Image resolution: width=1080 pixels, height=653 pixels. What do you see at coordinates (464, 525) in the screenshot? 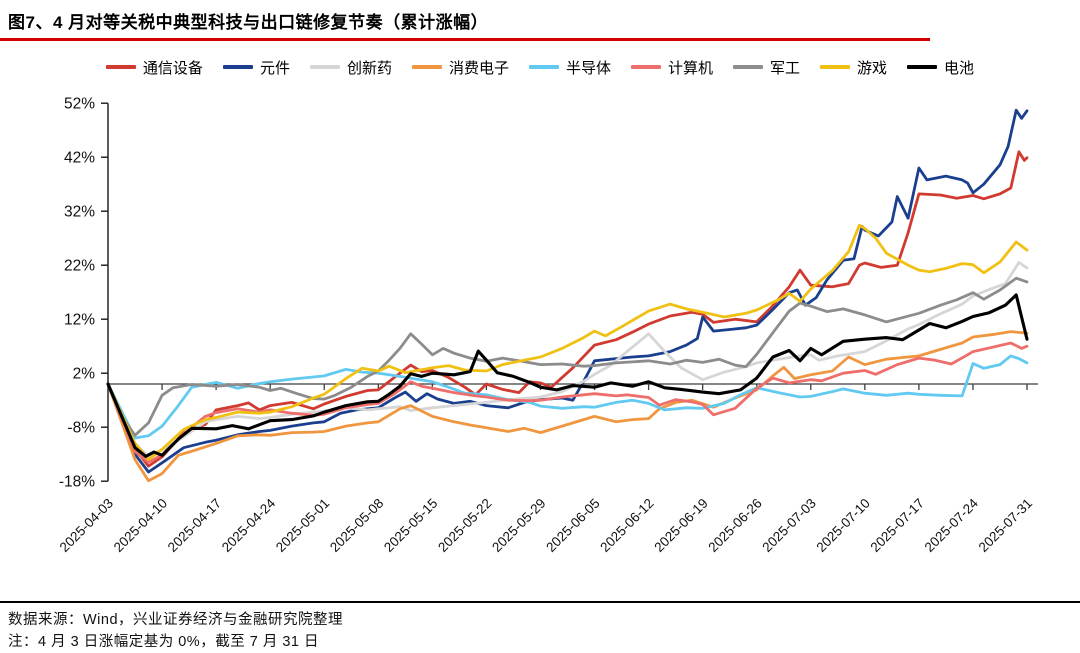
I see `x-tick-label: 2025-05-22` at bounding box center [464, 525].